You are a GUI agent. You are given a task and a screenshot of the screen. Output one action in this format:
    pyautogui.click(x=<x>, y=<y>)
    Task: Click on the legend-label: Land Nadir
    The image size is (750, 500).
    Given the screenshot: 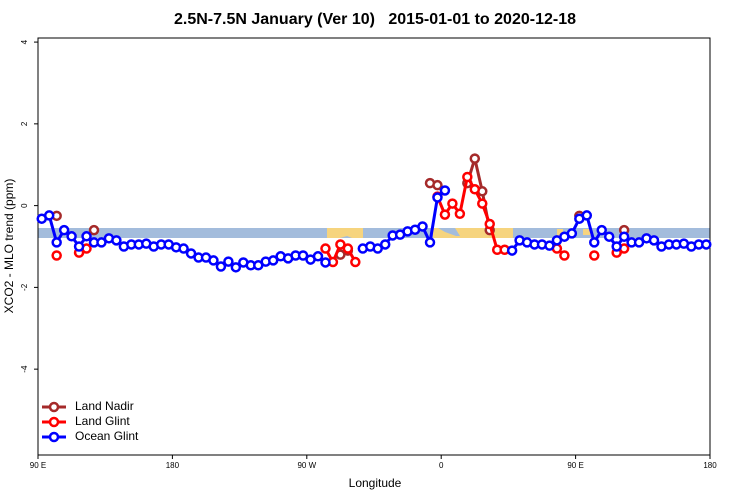 What is the action you would take?
    pyautogui.click(x=104, y=406)
    